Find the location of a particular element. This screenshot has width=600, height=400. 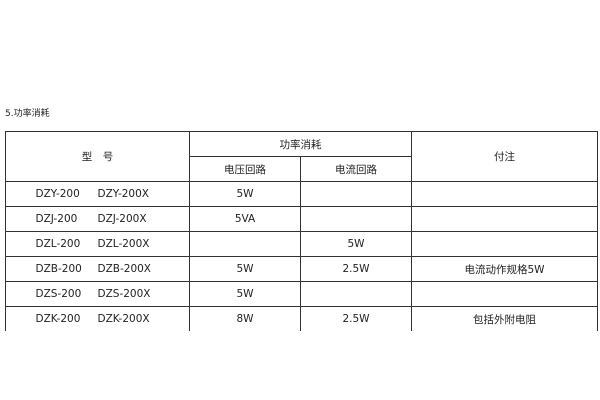

header-power: 功率消耗 is located at coordinates (300, 144).